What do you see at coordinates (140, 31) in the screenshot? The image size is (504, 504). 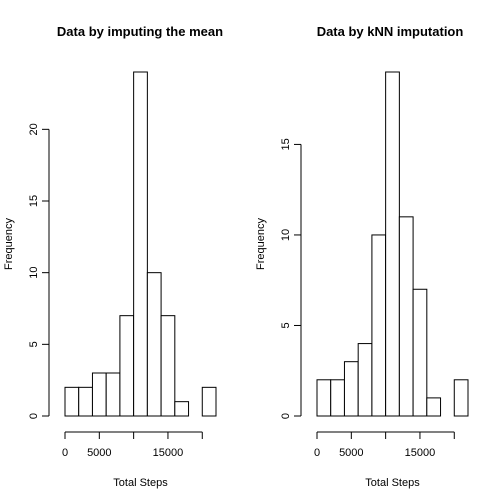 I see `chart-title: Data by imputing the mean` at bounding box center [140, 31].